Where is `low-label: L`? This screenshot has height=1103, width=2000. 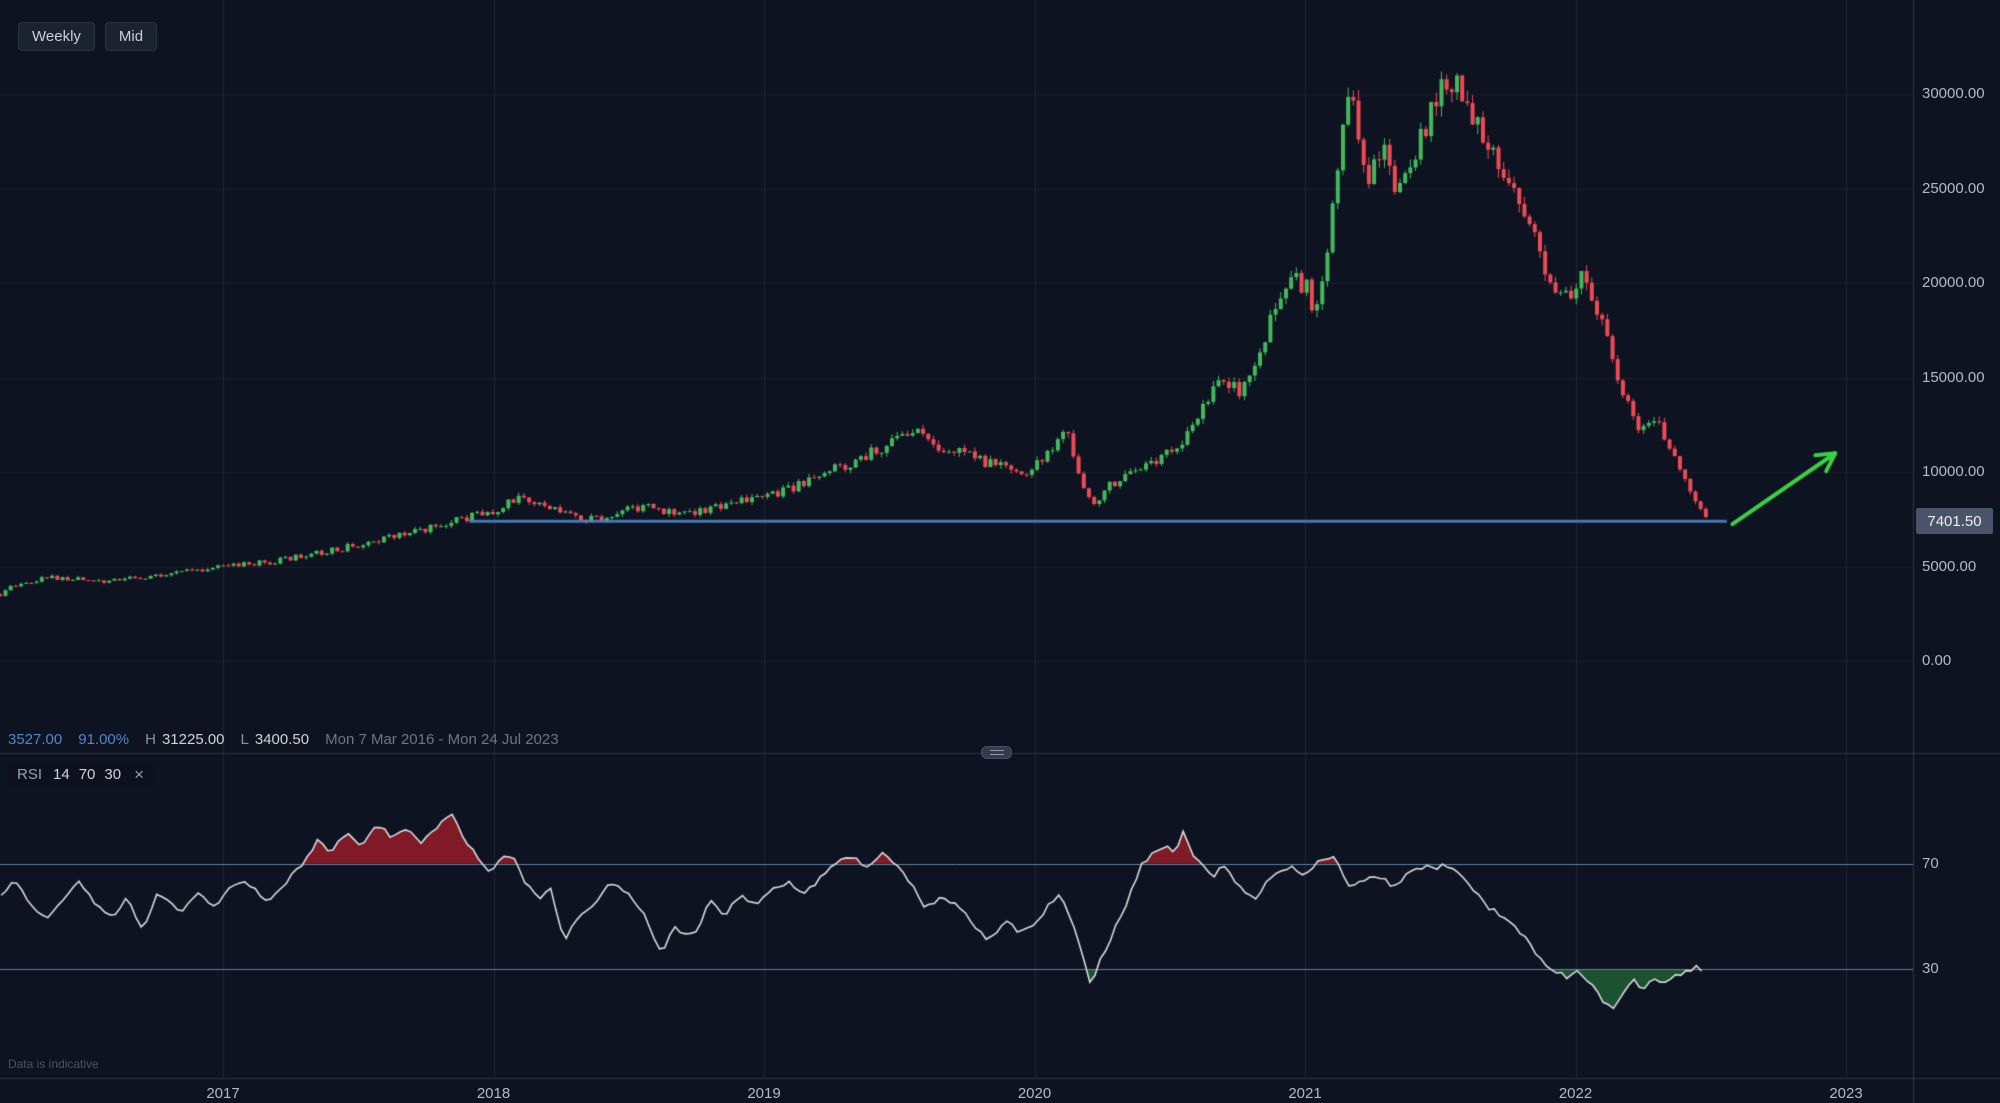 low-label: L is located at coordinates (244, 739).